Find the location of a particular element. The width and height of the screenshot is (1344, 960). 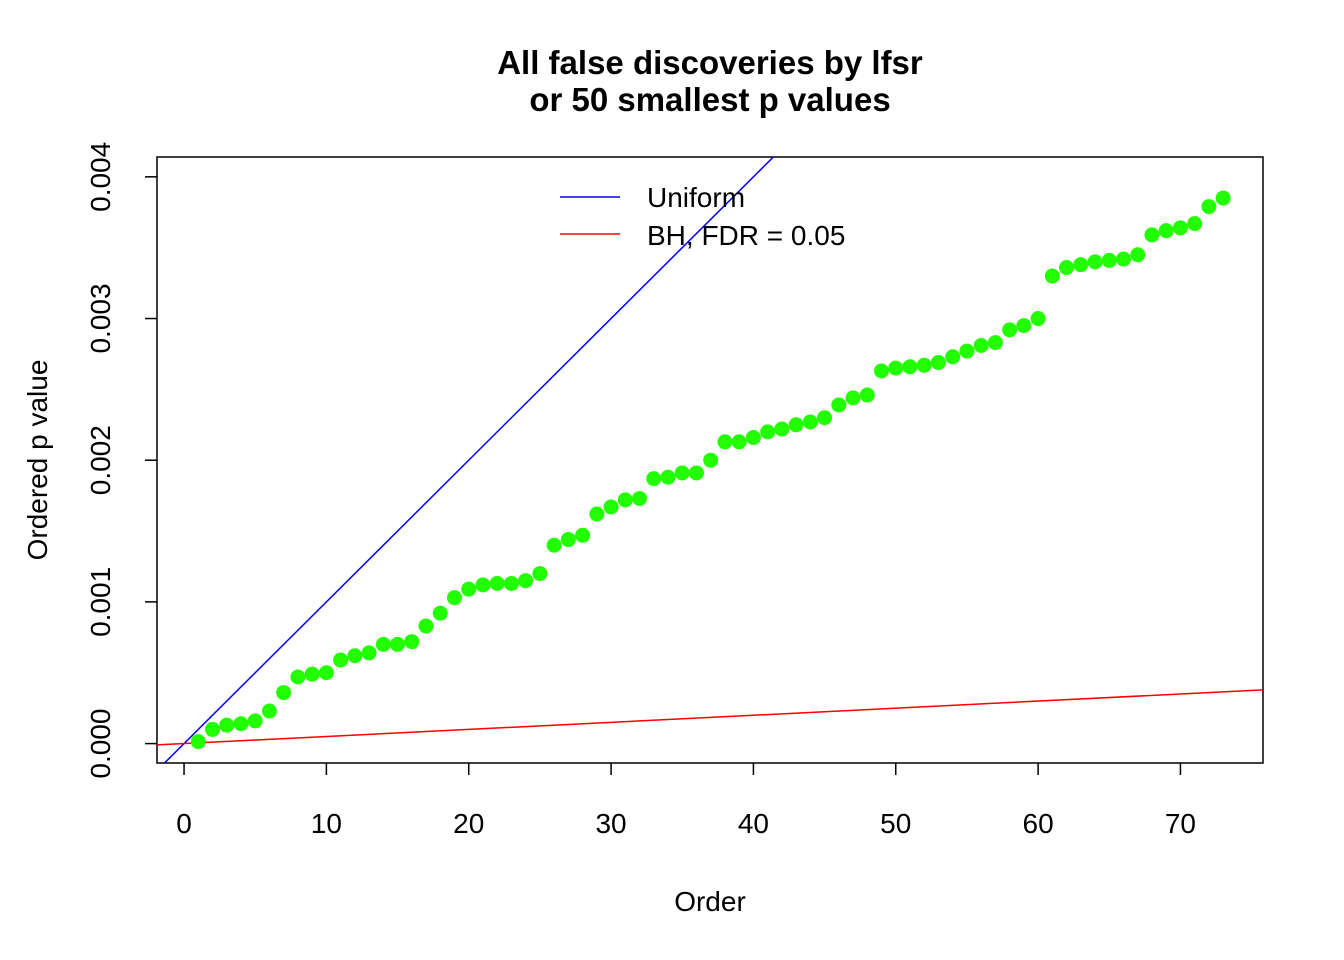

y-tick-label: 0.004 is located at coordinates (100, 177).